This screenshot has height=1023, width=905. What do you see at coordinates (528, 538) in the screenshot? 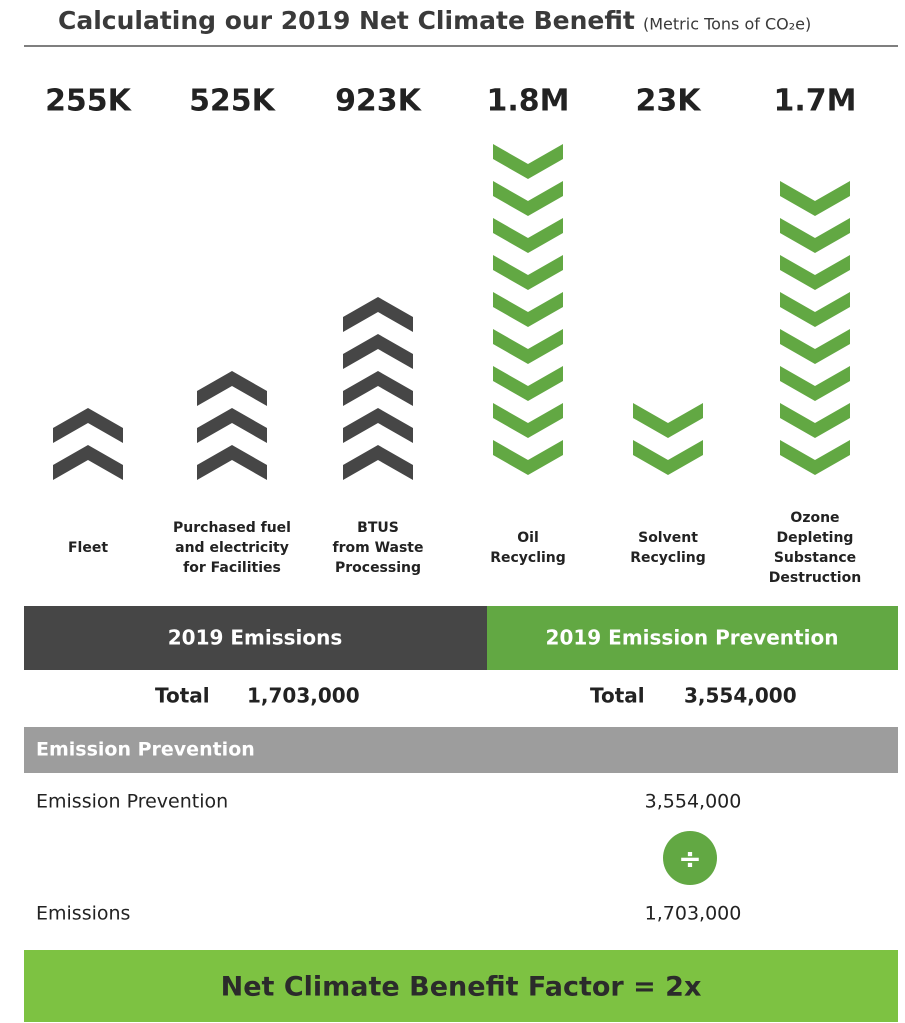
I see `column-label: Oil` at bounding box center [528, 538].